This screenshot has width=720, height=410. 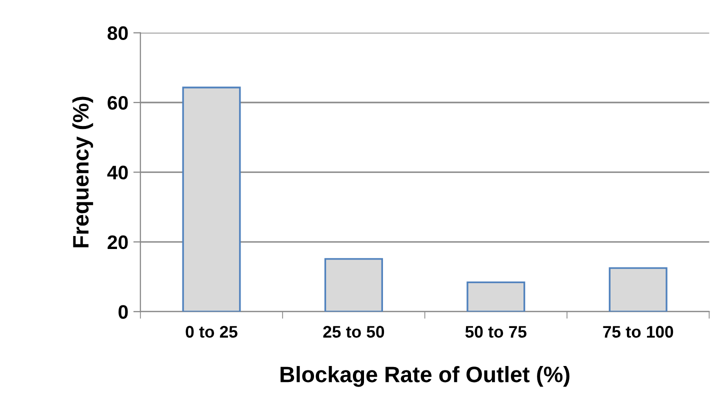 I want to click on y-axis-title: Frequency (%), so click(x=83, y=172).